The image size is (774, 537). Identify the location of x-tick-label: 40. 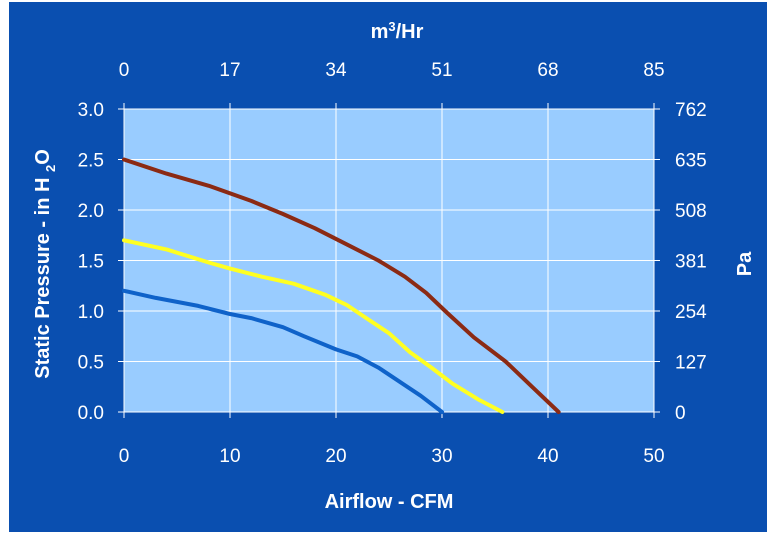
(547, 456).